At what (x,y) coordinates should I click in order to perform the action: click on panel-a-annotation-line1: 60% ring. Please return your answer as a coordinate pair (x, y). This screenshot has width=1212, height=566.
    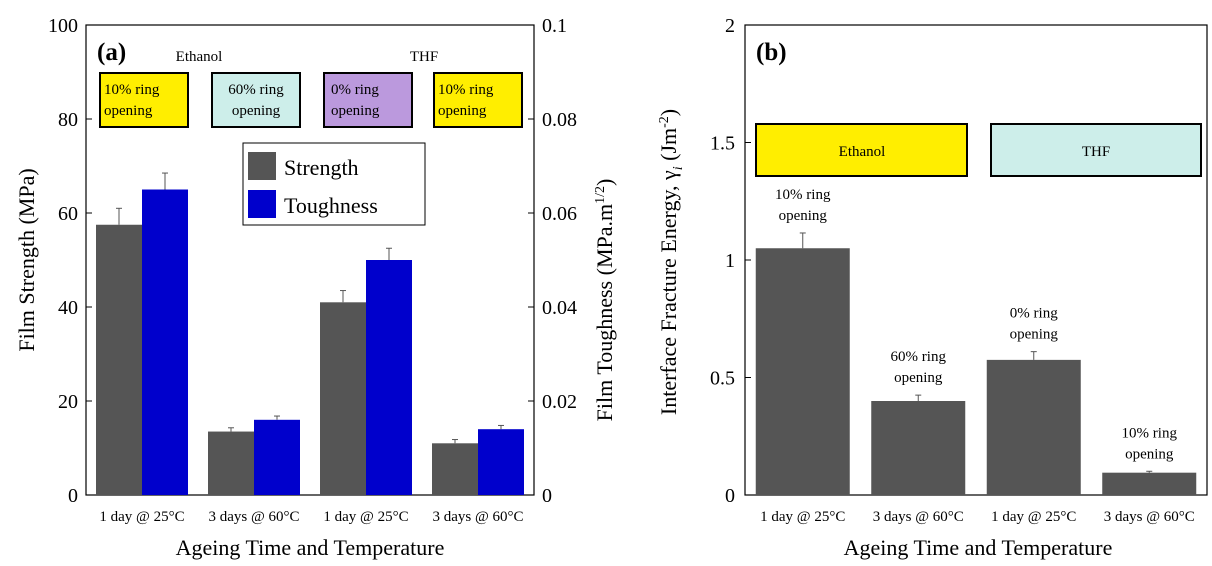
    Looking at the image, I should click on (256, 90).